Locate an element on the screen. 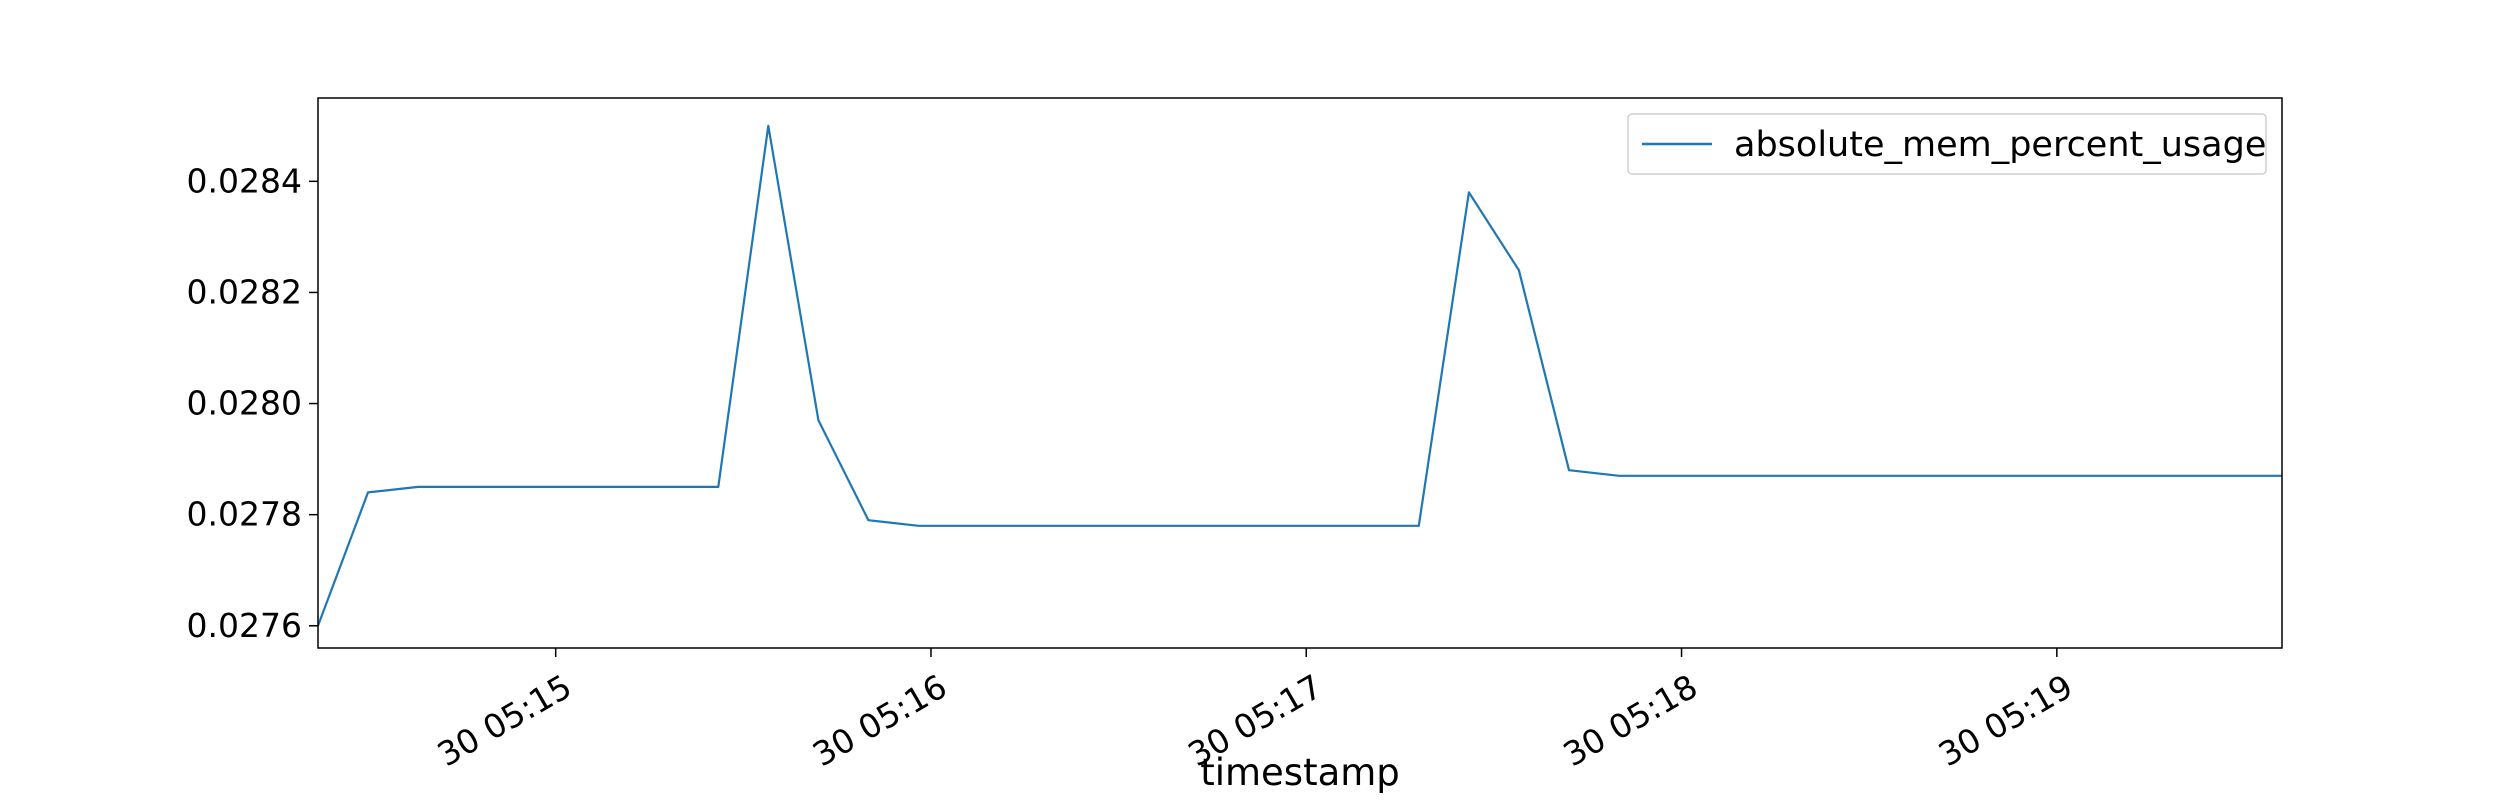 This screenshot has width=2500, height=800. y-axis: 0.0276 0.0278 0.0280 0.0282 0.0284 is located at coordinates (252, 403).